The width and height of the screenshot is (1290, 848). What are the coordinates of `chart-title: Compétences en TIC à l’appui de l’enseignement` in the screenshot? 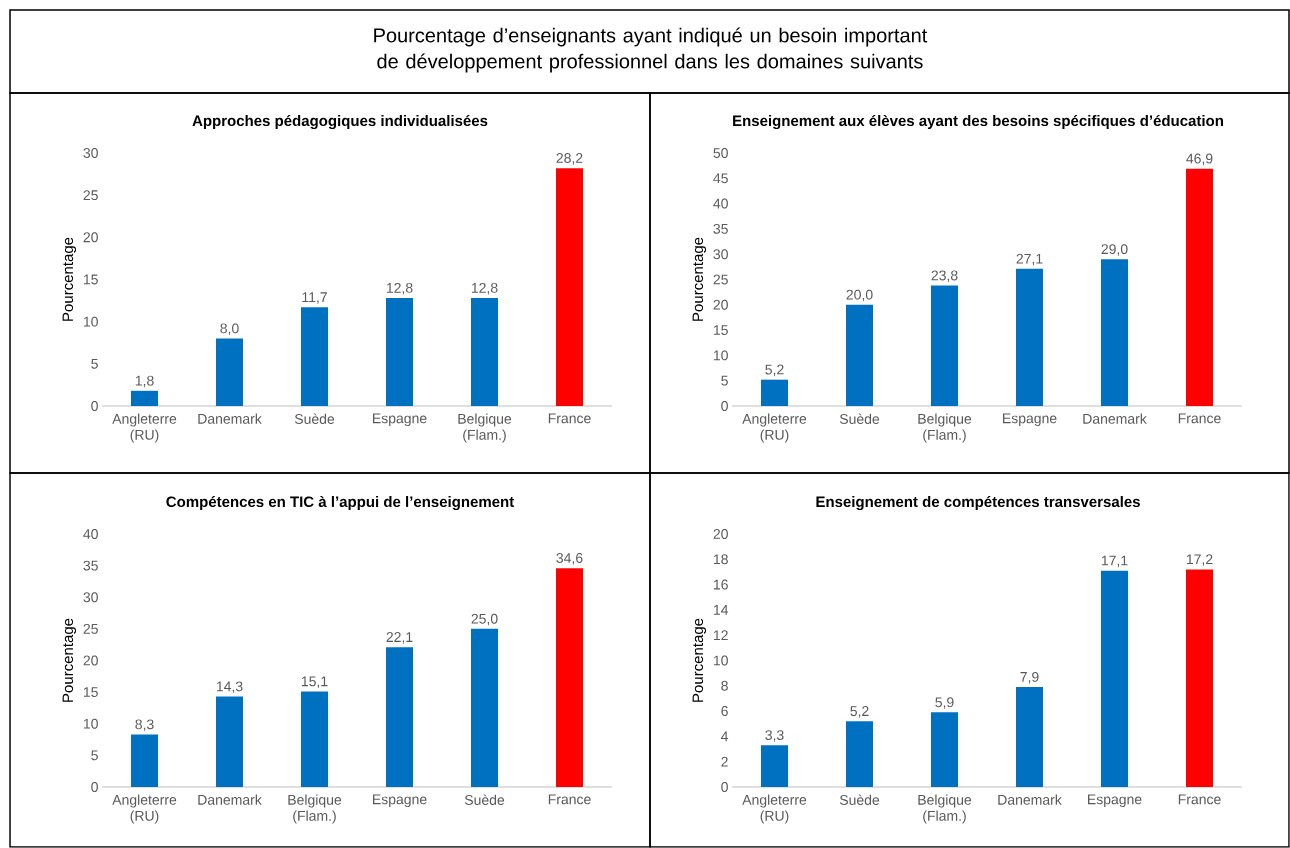 It's located at (340, 503).